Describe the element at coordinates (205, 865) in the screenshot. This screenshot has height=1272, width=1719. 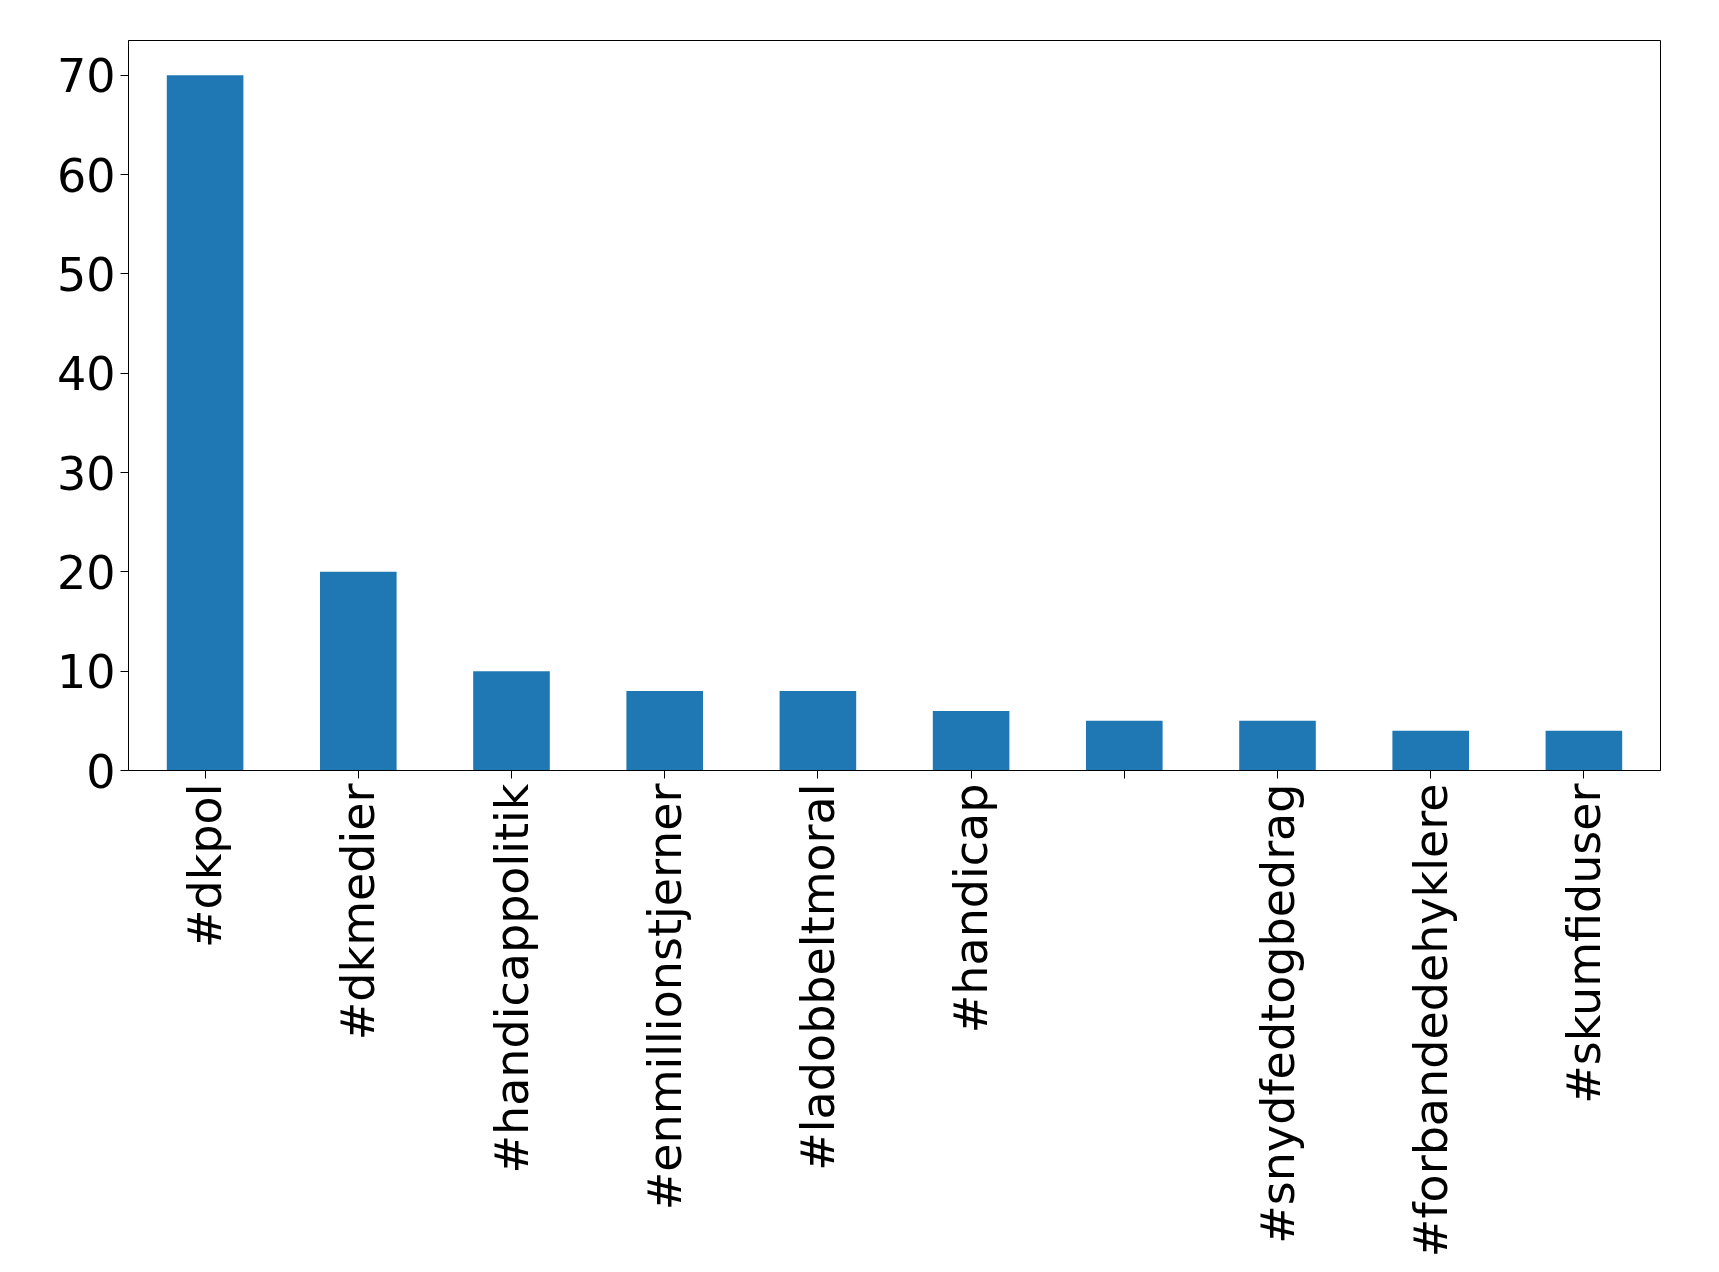
I see `x-tick-label: #dkpol` at that location.